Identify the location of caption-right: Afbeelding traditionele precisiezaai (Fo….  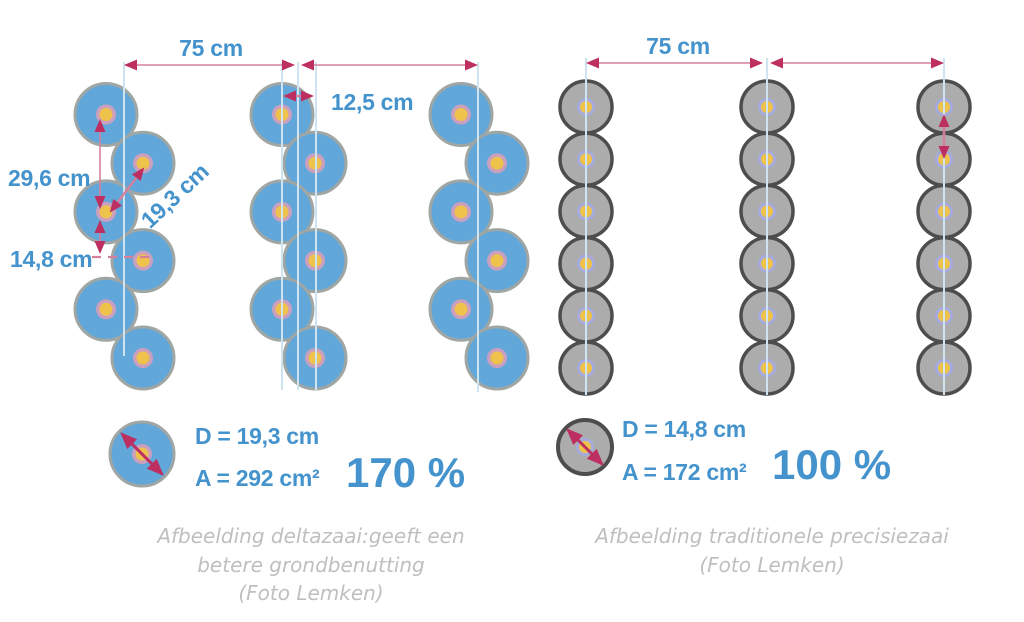
(772, 550).